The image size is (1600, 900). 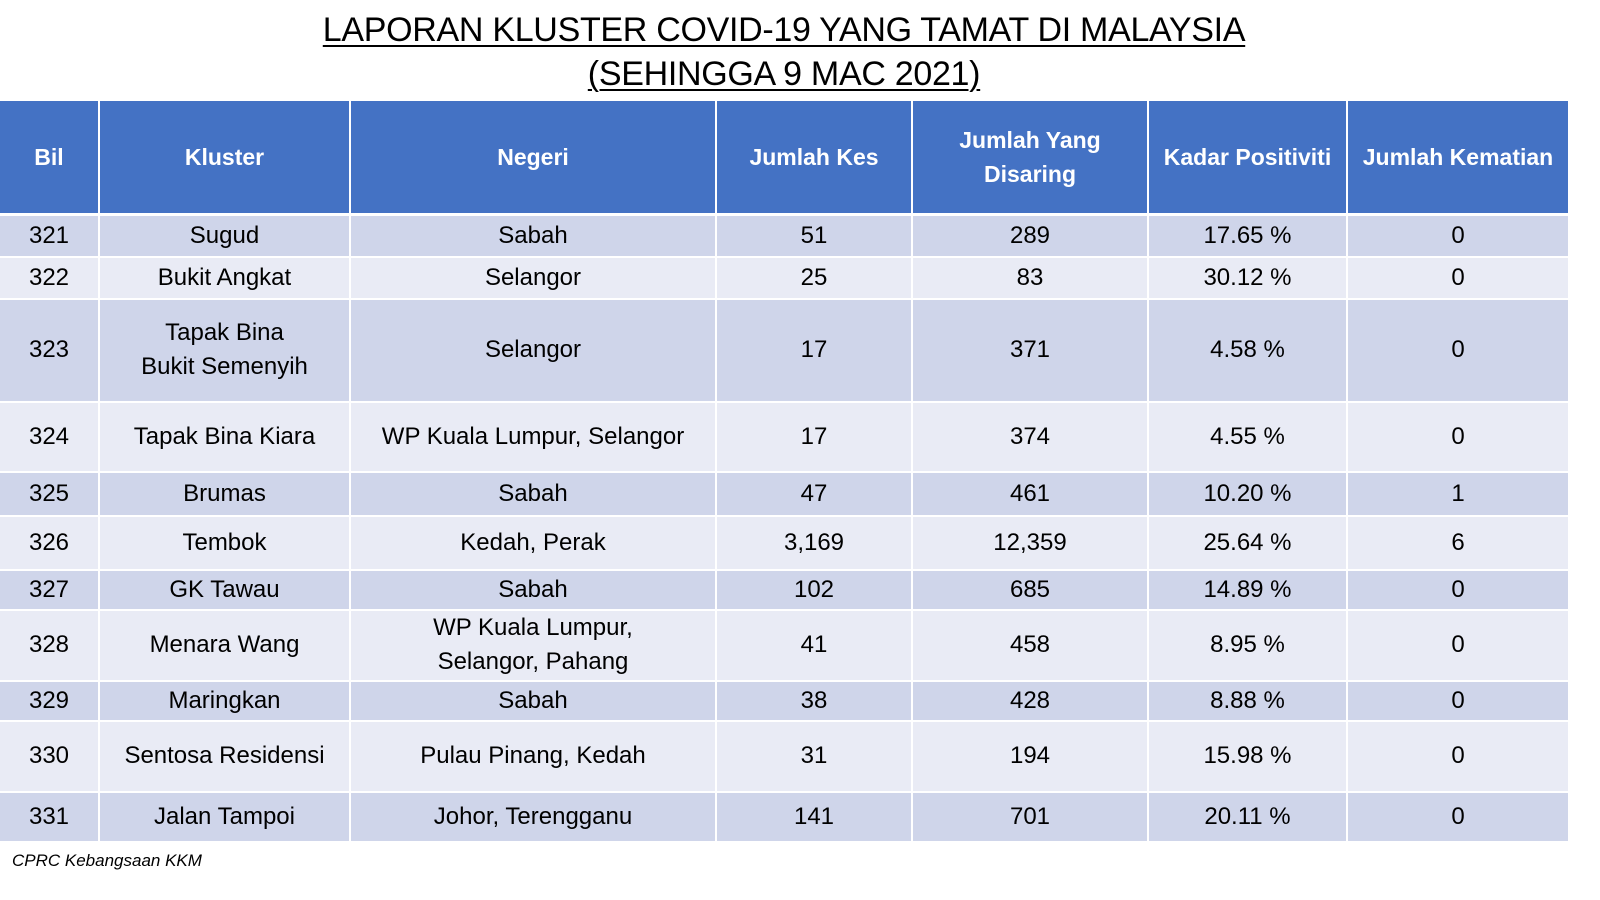 What do you see at coordinates (225, 590) in the screenshot?
I see `cell-kluster: GK Tawau` at bounding box center [225, 590].